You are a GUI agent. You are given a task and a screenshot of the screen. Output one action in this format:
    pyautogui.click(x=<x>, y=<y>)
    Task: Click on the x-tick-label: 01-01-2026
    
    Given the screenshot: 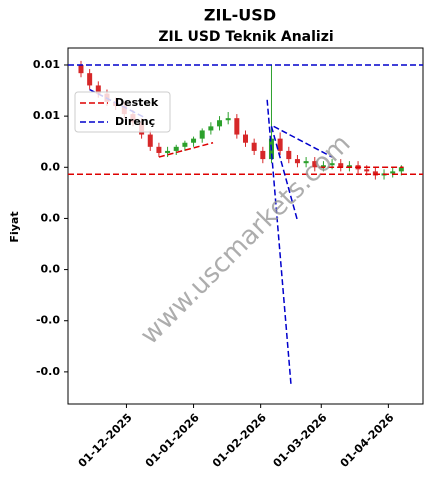 What is the action you would take?
    pyautogui.click(x=172, y=440)
    